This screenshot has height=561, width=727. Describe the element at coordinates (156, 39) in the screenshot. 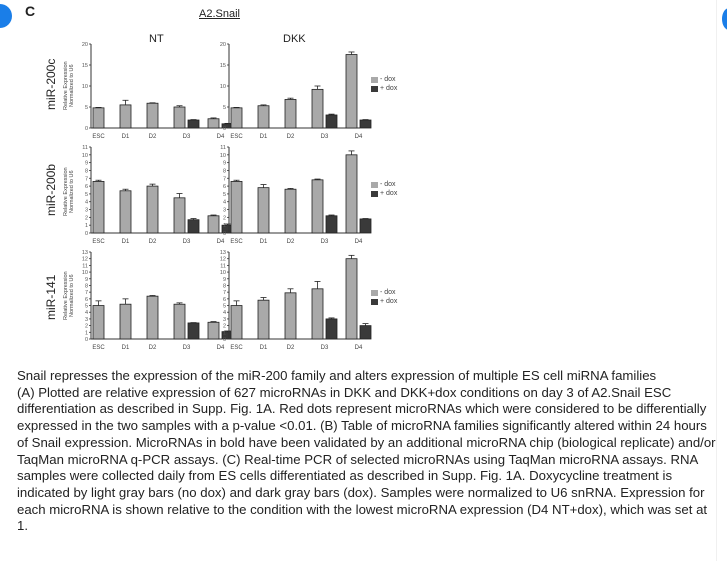

I see `condition-title-nt: NT` at that location.